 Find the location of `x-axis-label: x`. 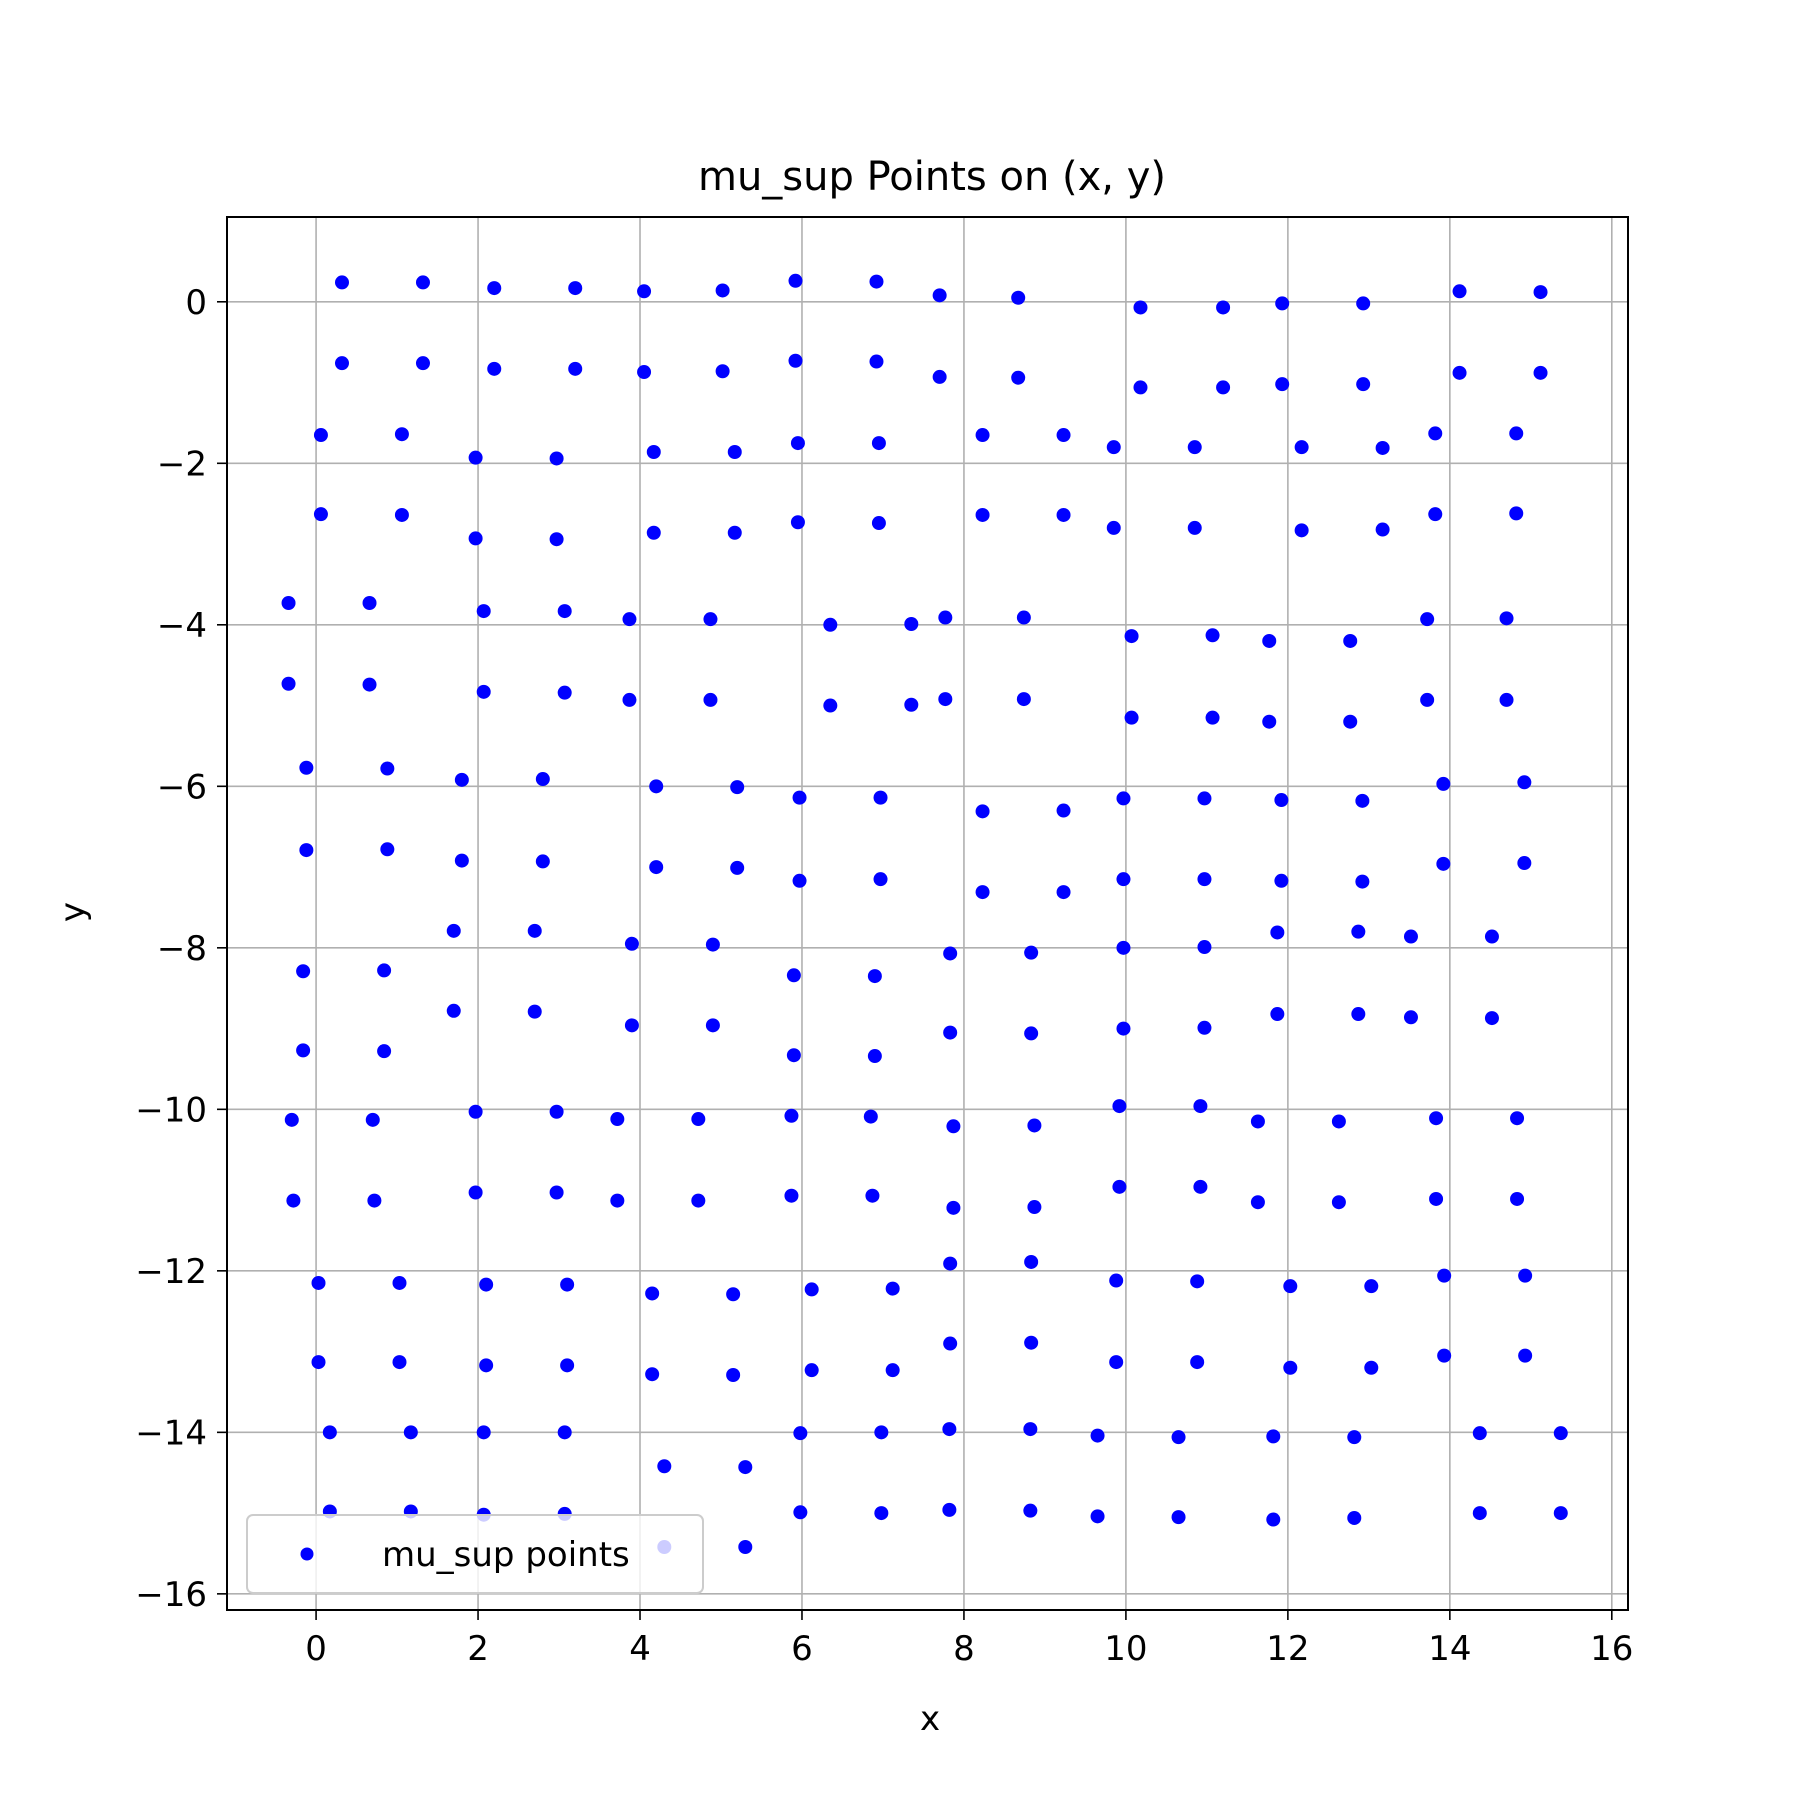

x-axis-label: x is located at coordinates (930, 1719).